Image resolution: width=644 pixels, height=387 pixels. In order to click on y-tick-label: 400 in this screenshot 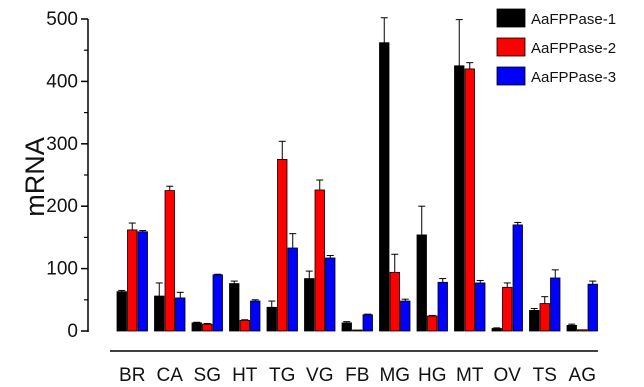, I will do `click(62, 81)`.